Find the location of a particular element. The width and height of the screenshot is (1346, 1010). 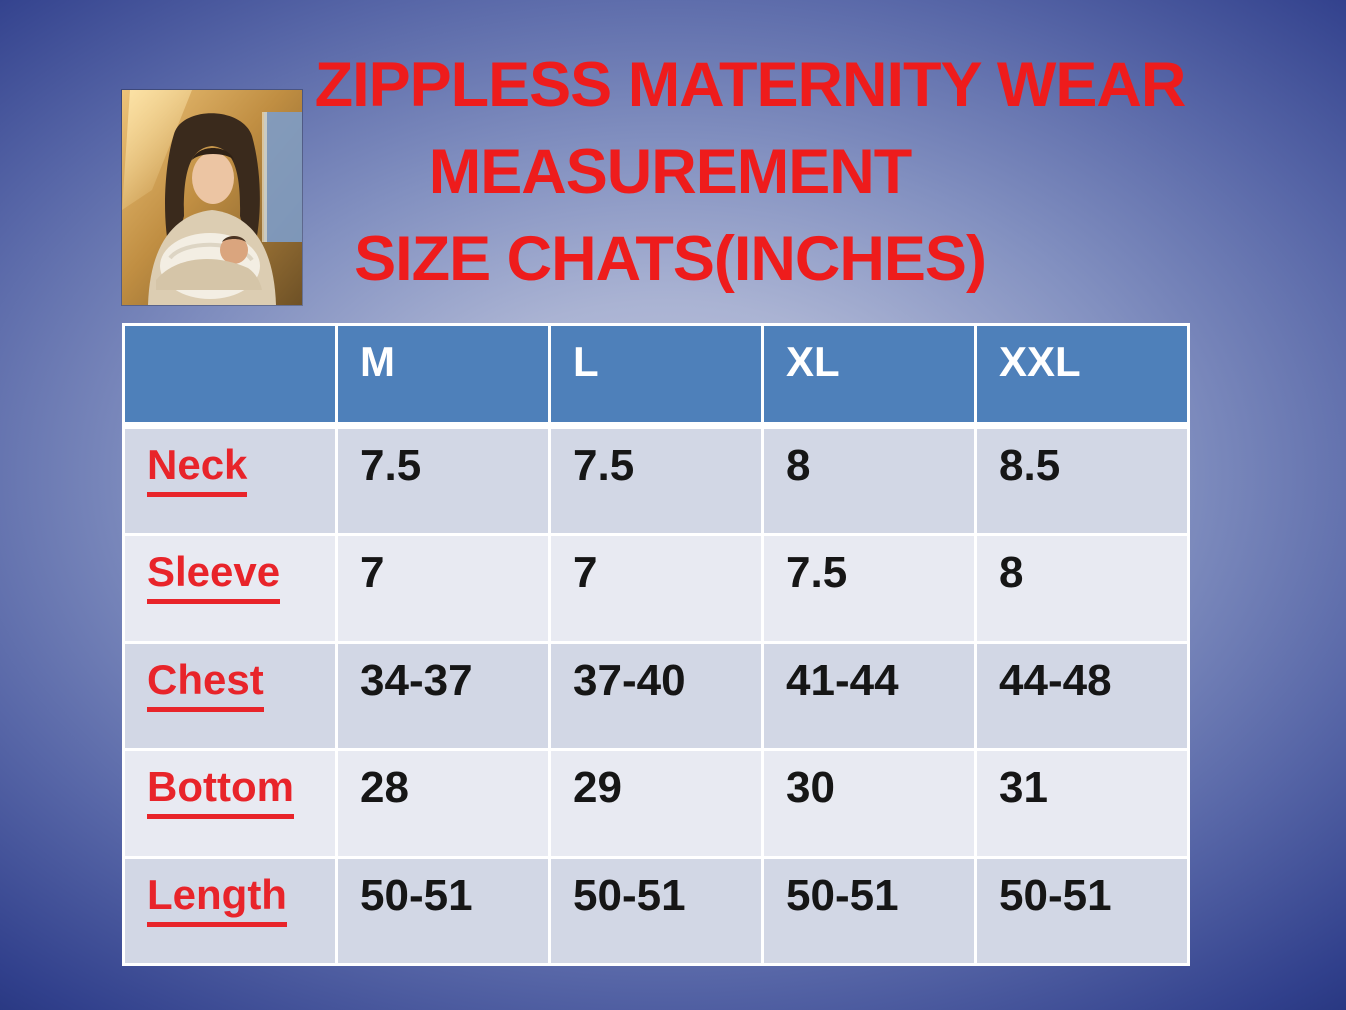

row-label-length: Length is located at coordinates (230, 910).